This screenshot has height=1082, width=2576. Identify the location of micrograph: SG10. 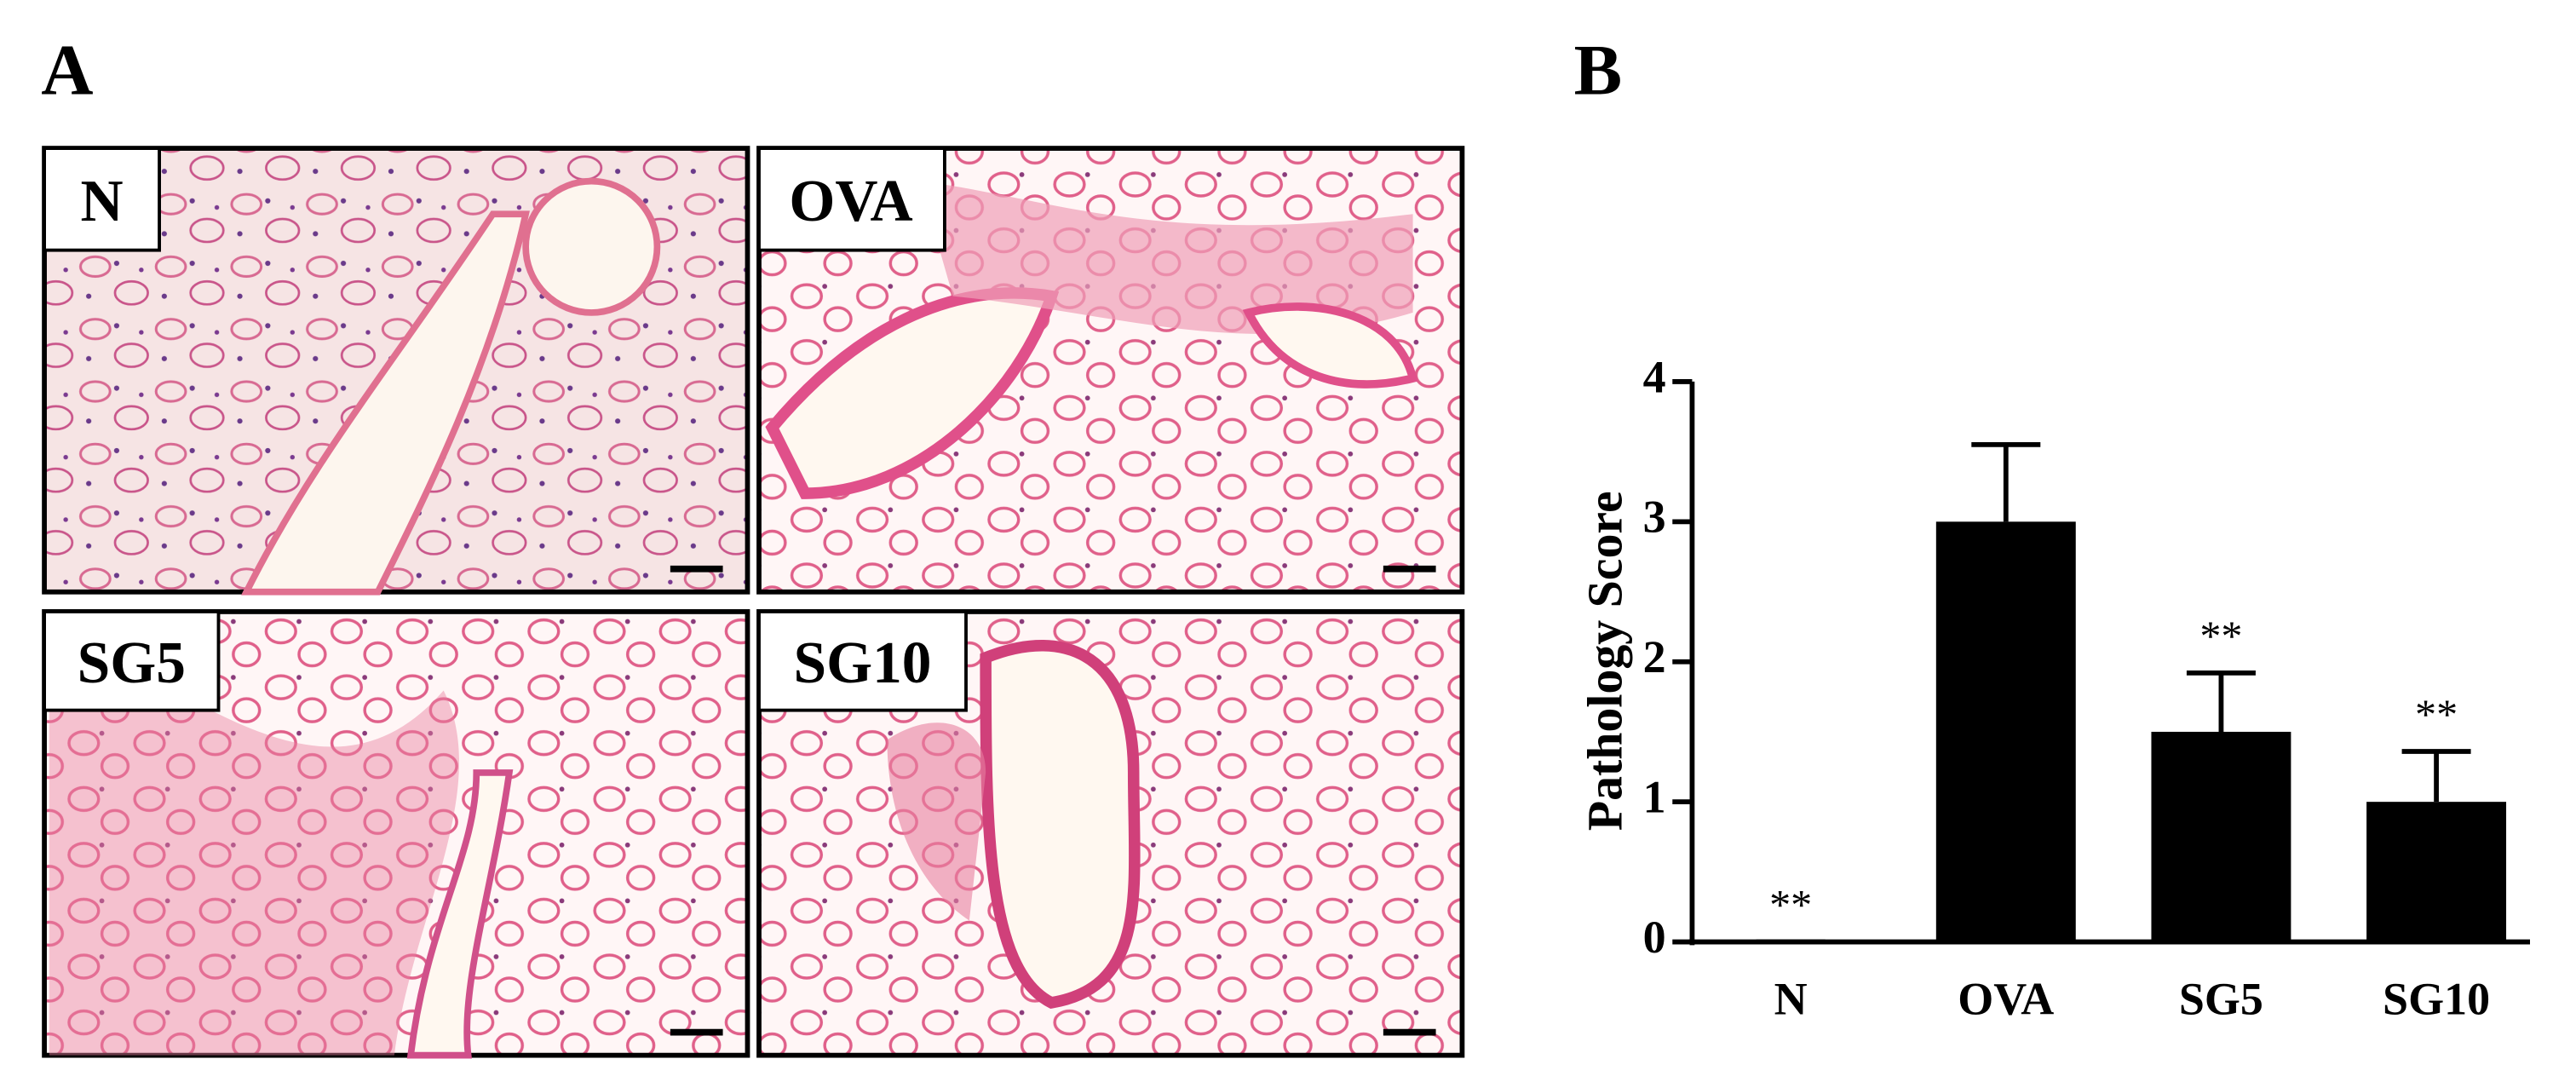
(1110, 833).